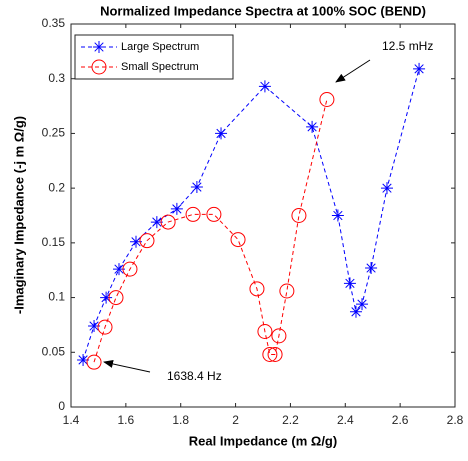 This screenshot has width=468, height=461. Describe the element at coordinates (126, 420) in the screenshot. I see `x-tick-label: 1.6` at that location.